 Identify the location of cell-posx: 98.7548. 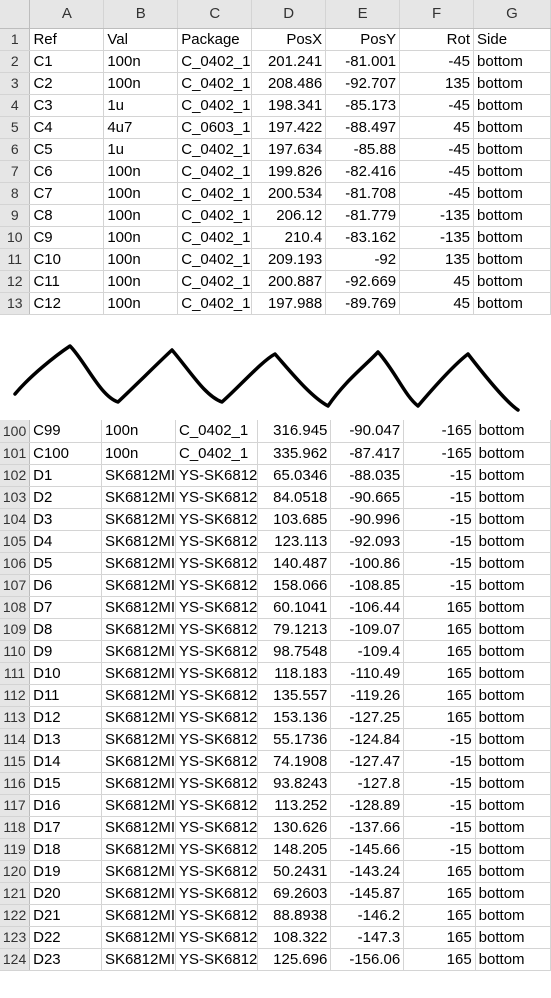
(294, 651).